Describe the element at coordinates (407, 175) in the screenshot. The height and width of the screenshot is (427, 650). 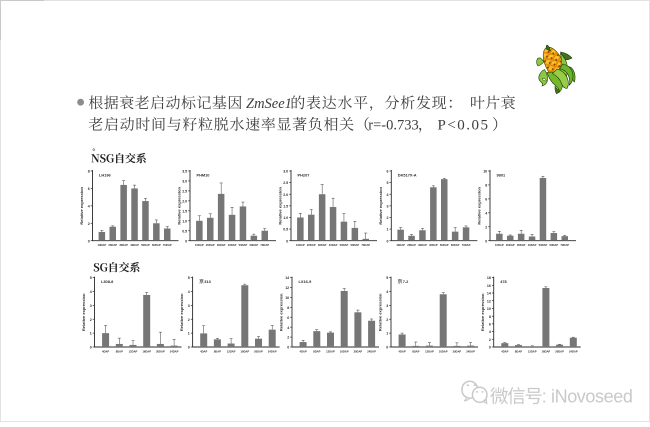
I see `svg-text: DK517X-A` at that location.